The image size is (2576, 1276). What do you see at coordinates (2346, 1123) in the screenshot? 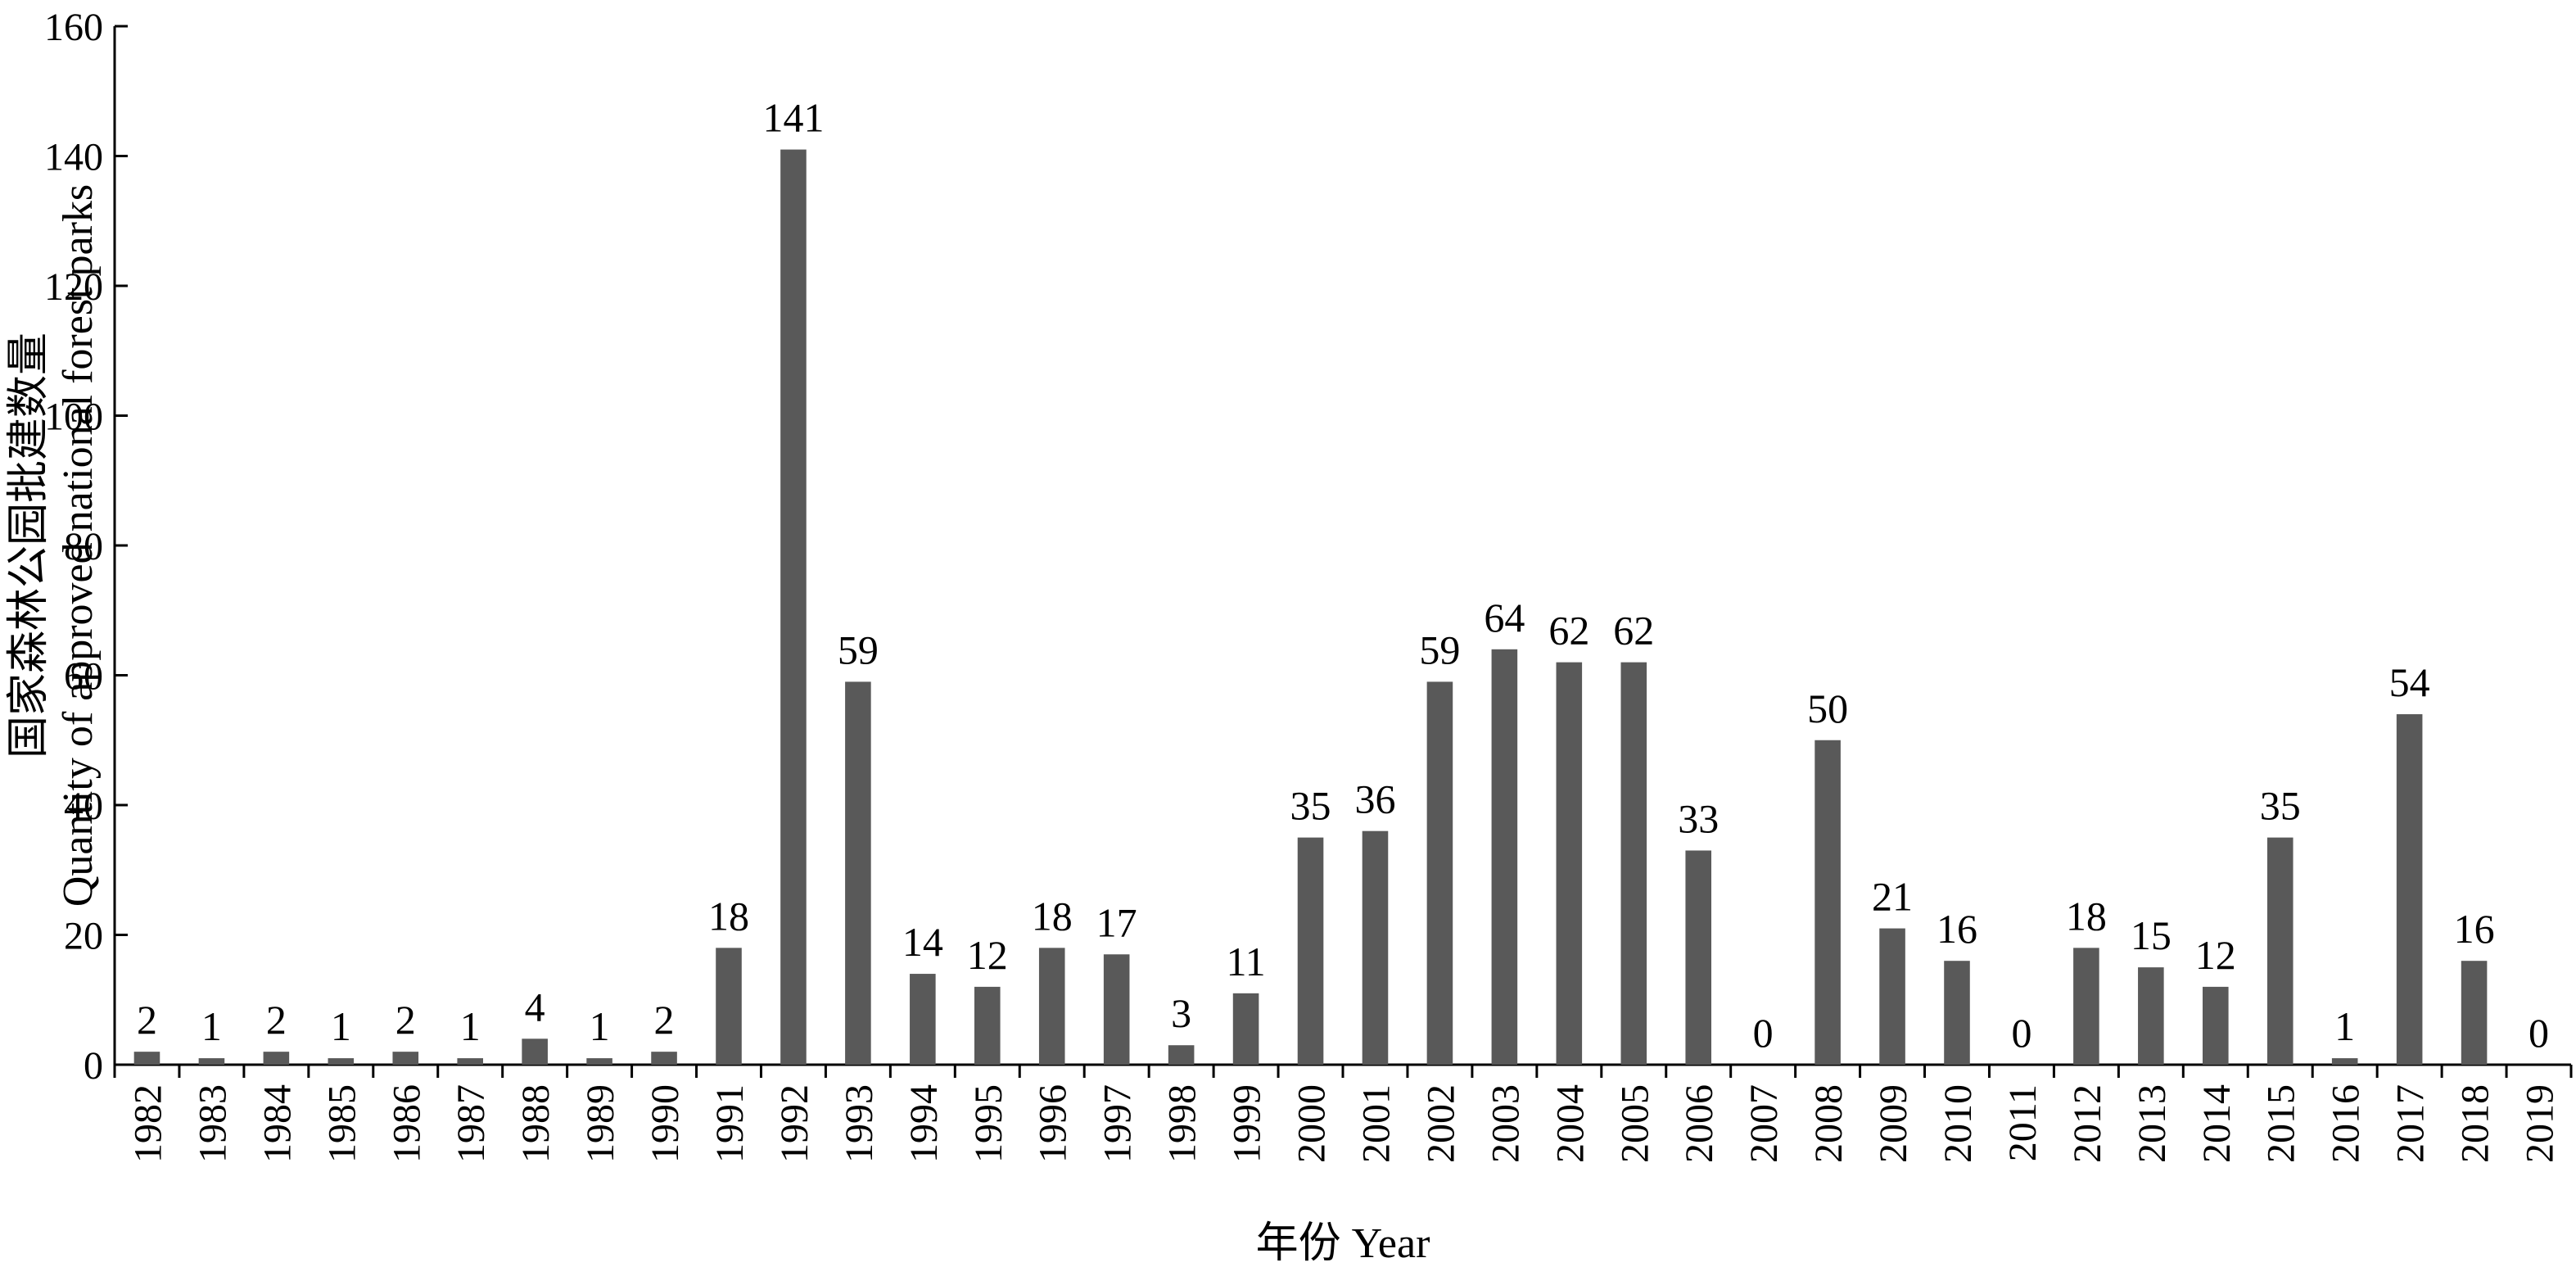
I see `x-tick-label: 2016` at bounding box center [2346, 1123].